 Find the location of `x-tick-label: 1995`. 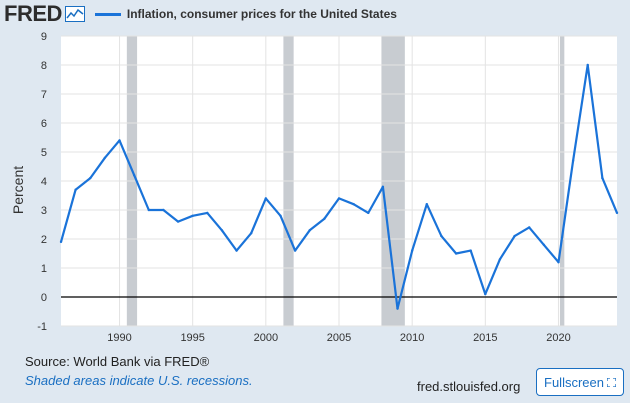

x-tick-label: 1995 is located at coordinates (192, 338).